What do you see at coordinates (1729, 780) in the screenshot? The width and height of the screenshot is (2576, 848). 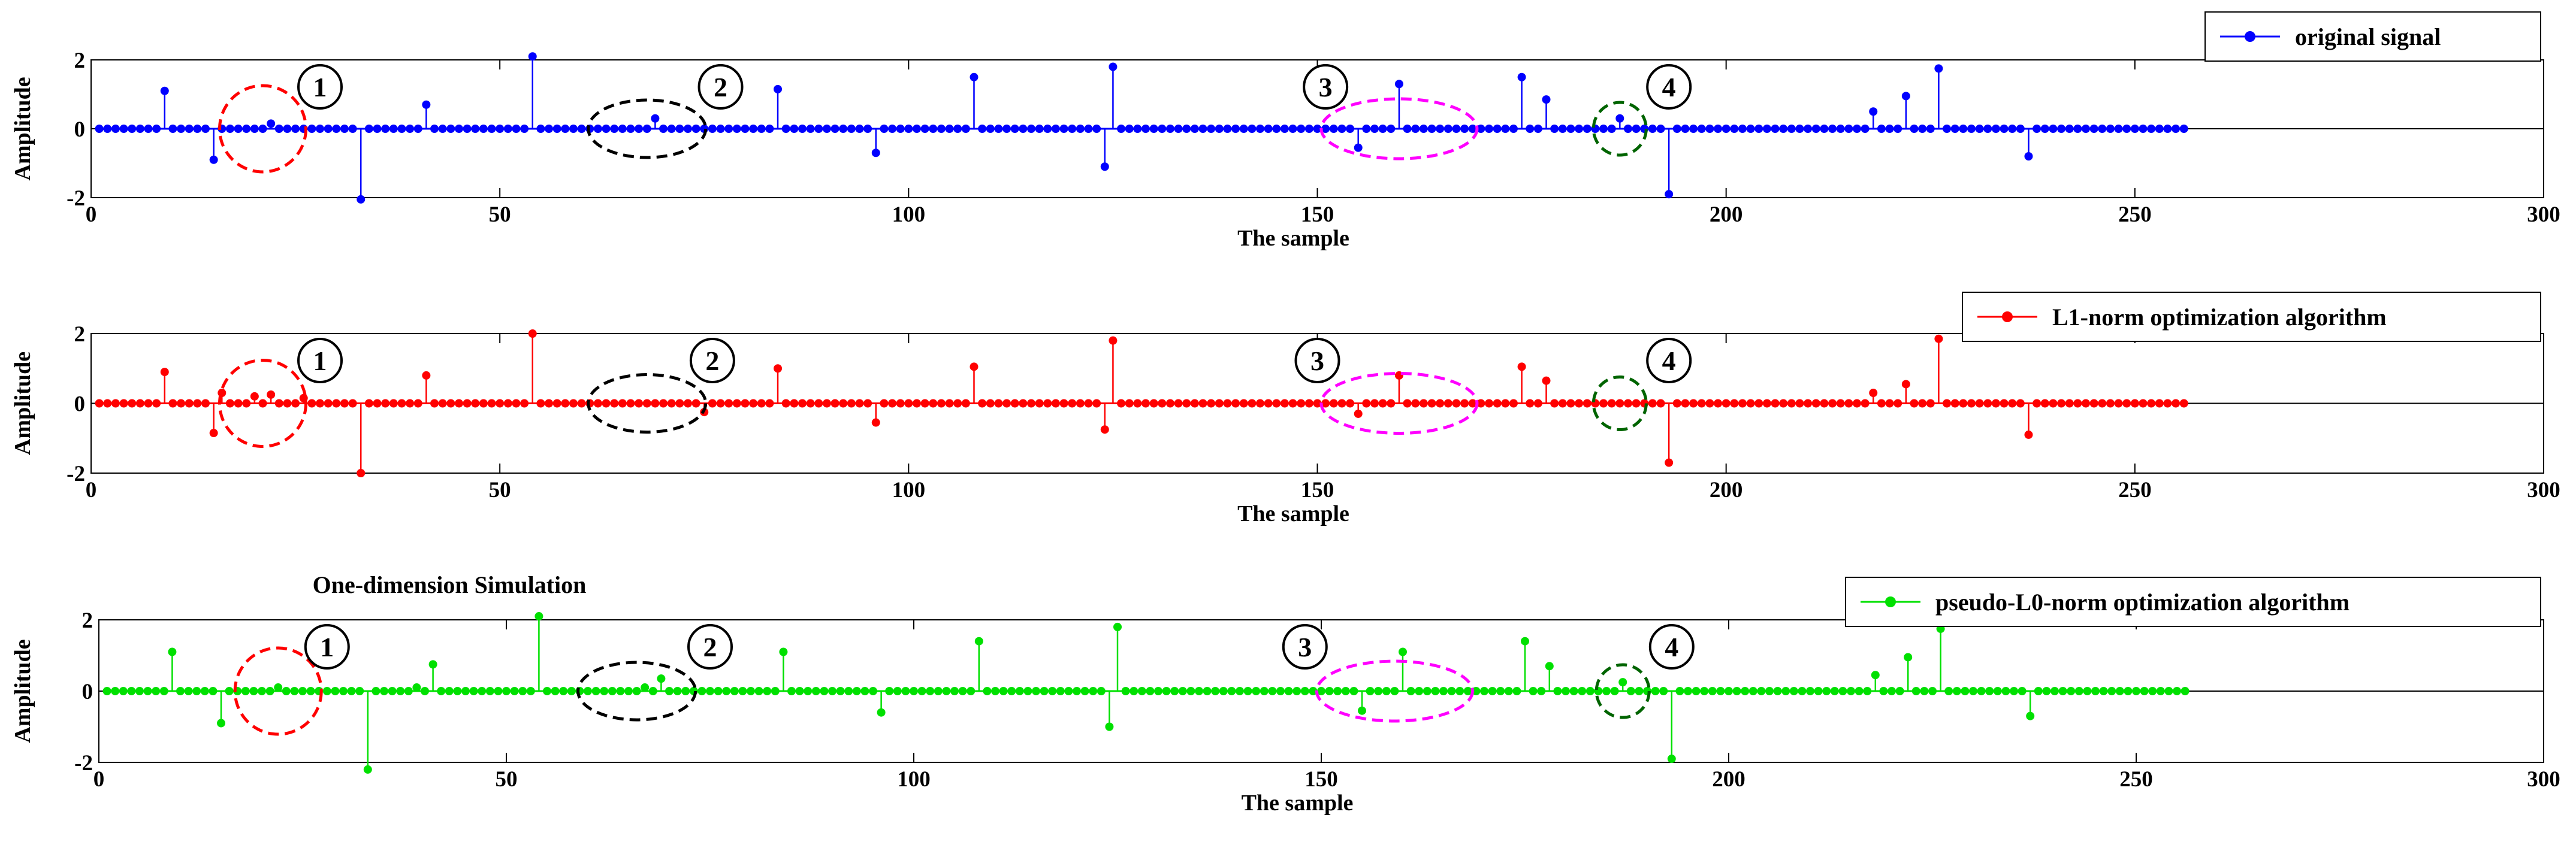 I see `x-tick-label: 200` at bounding box center [1729, 780].